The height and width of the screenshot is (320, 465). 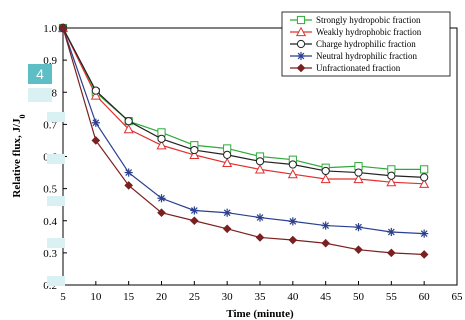 What do you see at coordinates (162, 297) in the screenshot?
I see `x-tick-label: 20` at bounding box center [162, 297].